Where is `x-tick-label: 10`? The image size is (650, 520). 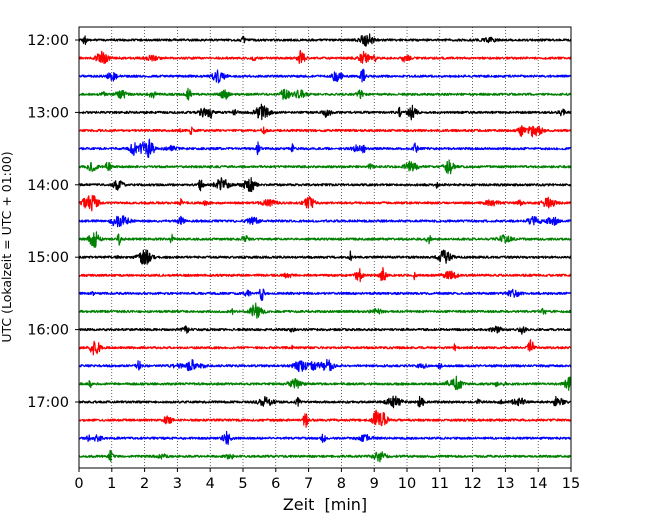 x-tick-label: 10 is located at coordinates (407, 484).